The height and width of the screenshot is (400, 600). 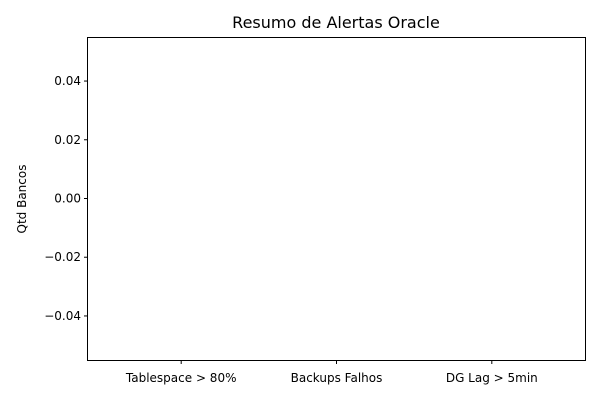 What do you see at coordinates (62, 316) in the screenshot?
I see `y-tick-label: −0.04` at bounding box center [62, 316].